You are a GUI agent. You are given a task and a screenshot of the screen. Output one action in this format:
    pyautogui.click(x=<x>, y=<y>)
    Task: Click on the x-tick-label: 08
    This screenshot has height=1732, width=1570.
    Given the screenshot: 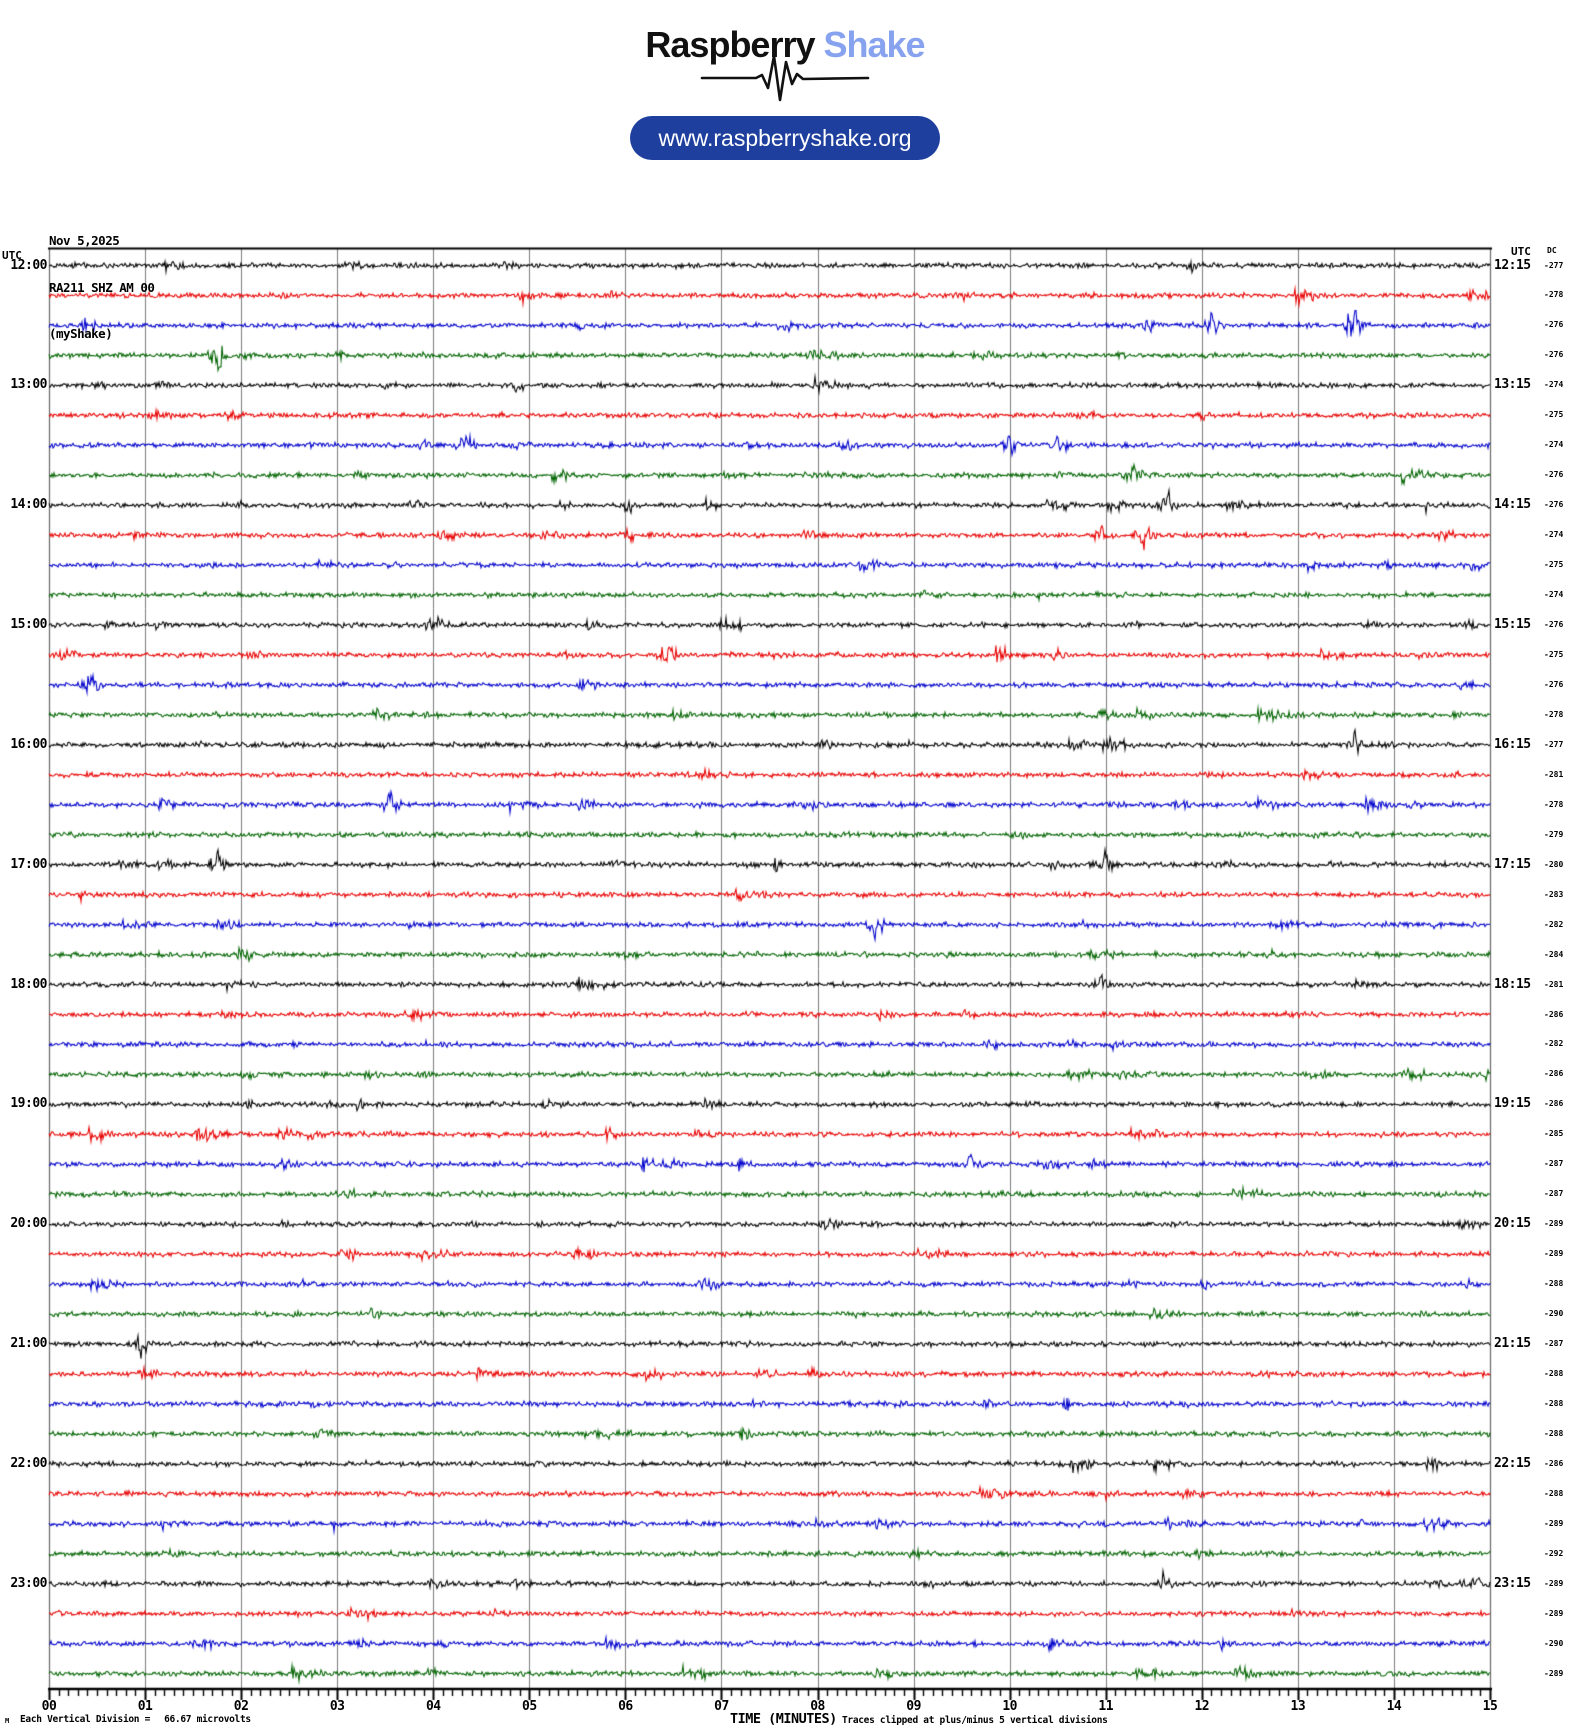 What is the action you would take?
    pyautogui.click(x=817, y=1706)
    